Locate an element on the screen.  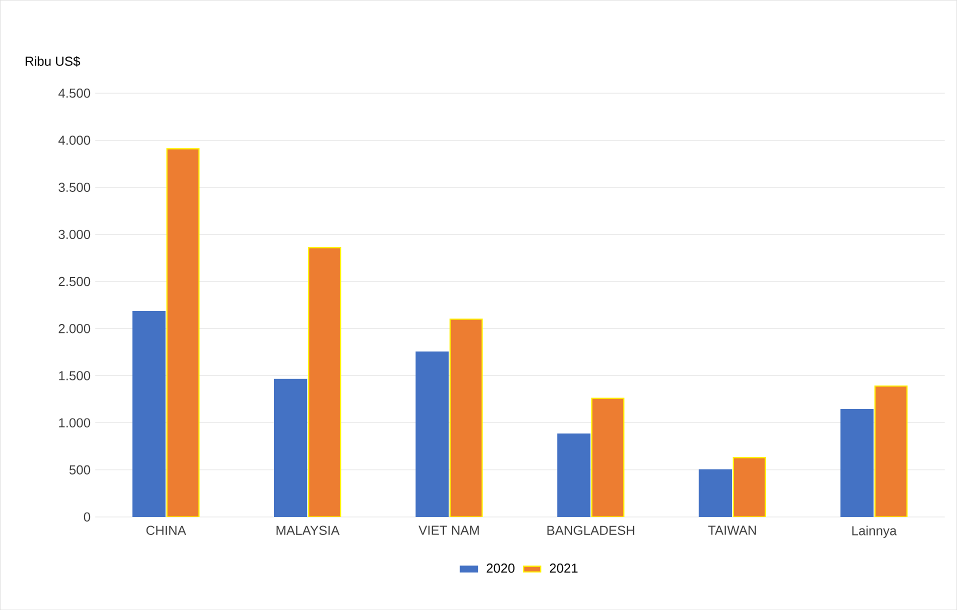
y-tick-label: 3.000 is located at coordinates (74, 234).